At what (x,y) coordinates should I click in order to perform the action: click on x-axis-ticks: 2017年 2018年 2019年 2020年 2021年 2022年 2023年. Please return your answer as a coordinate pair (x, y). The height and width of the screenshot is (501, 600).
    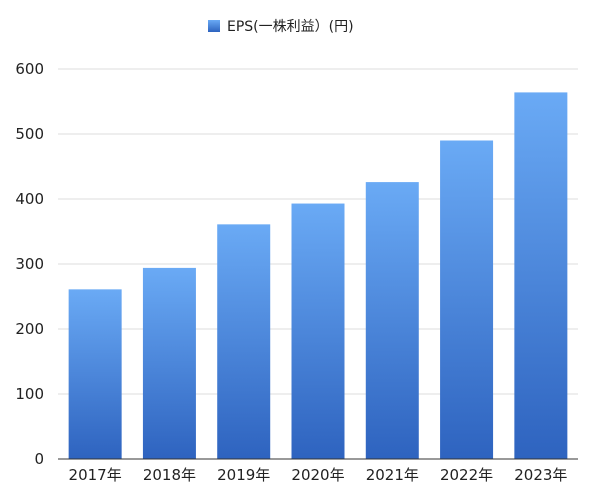
    Looking at the image, I should click on (318, 475).